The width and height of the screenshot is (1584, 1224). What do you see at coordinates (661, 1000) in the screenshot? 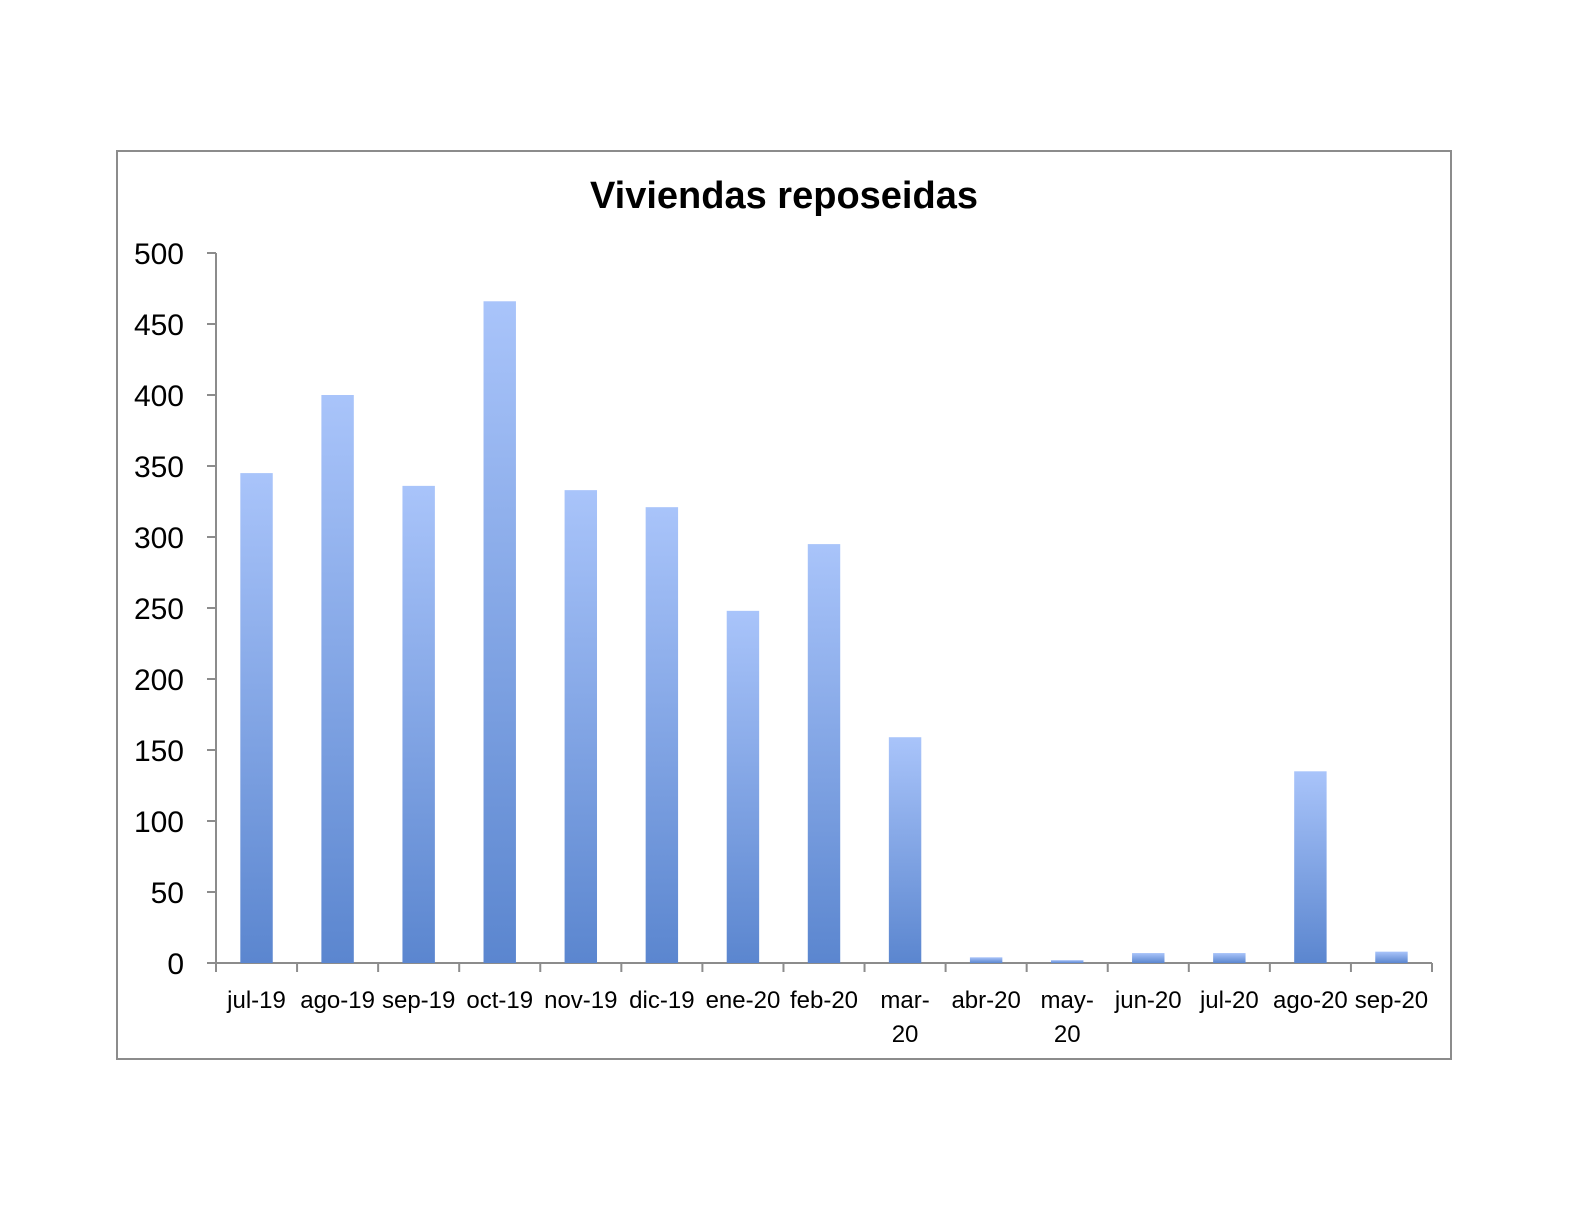
I see `x-tick-label: dic-19` at bounding box center [661, 1000].